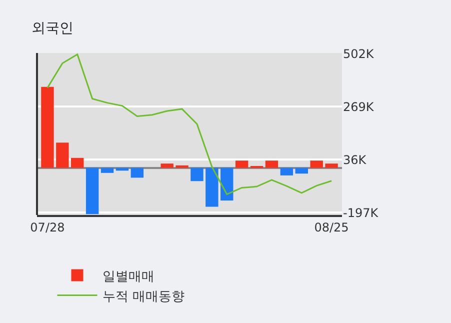 This screenshot has width=451, height=323. What do you see at coordinates (331, 227) in the screenshot?
I see `x-tick-label: 08/25` at bounding box center [331, 227].